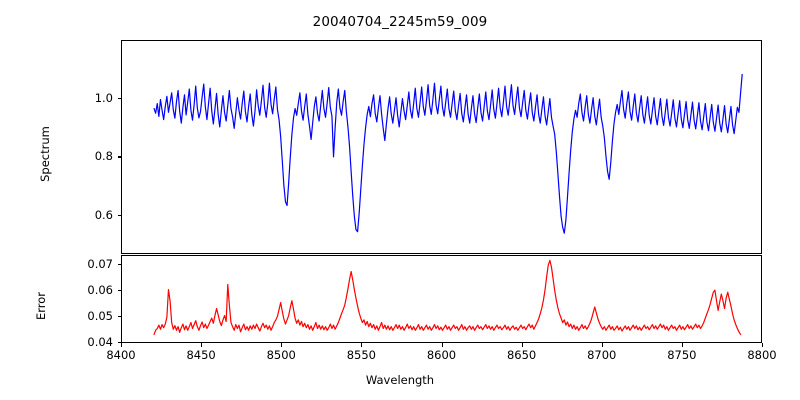 This screenshot has height=400, width=800. What do you see at coordinates (447, 297) in the screenshot?
I see `error-line-plot` at bounding box center [447, 297].